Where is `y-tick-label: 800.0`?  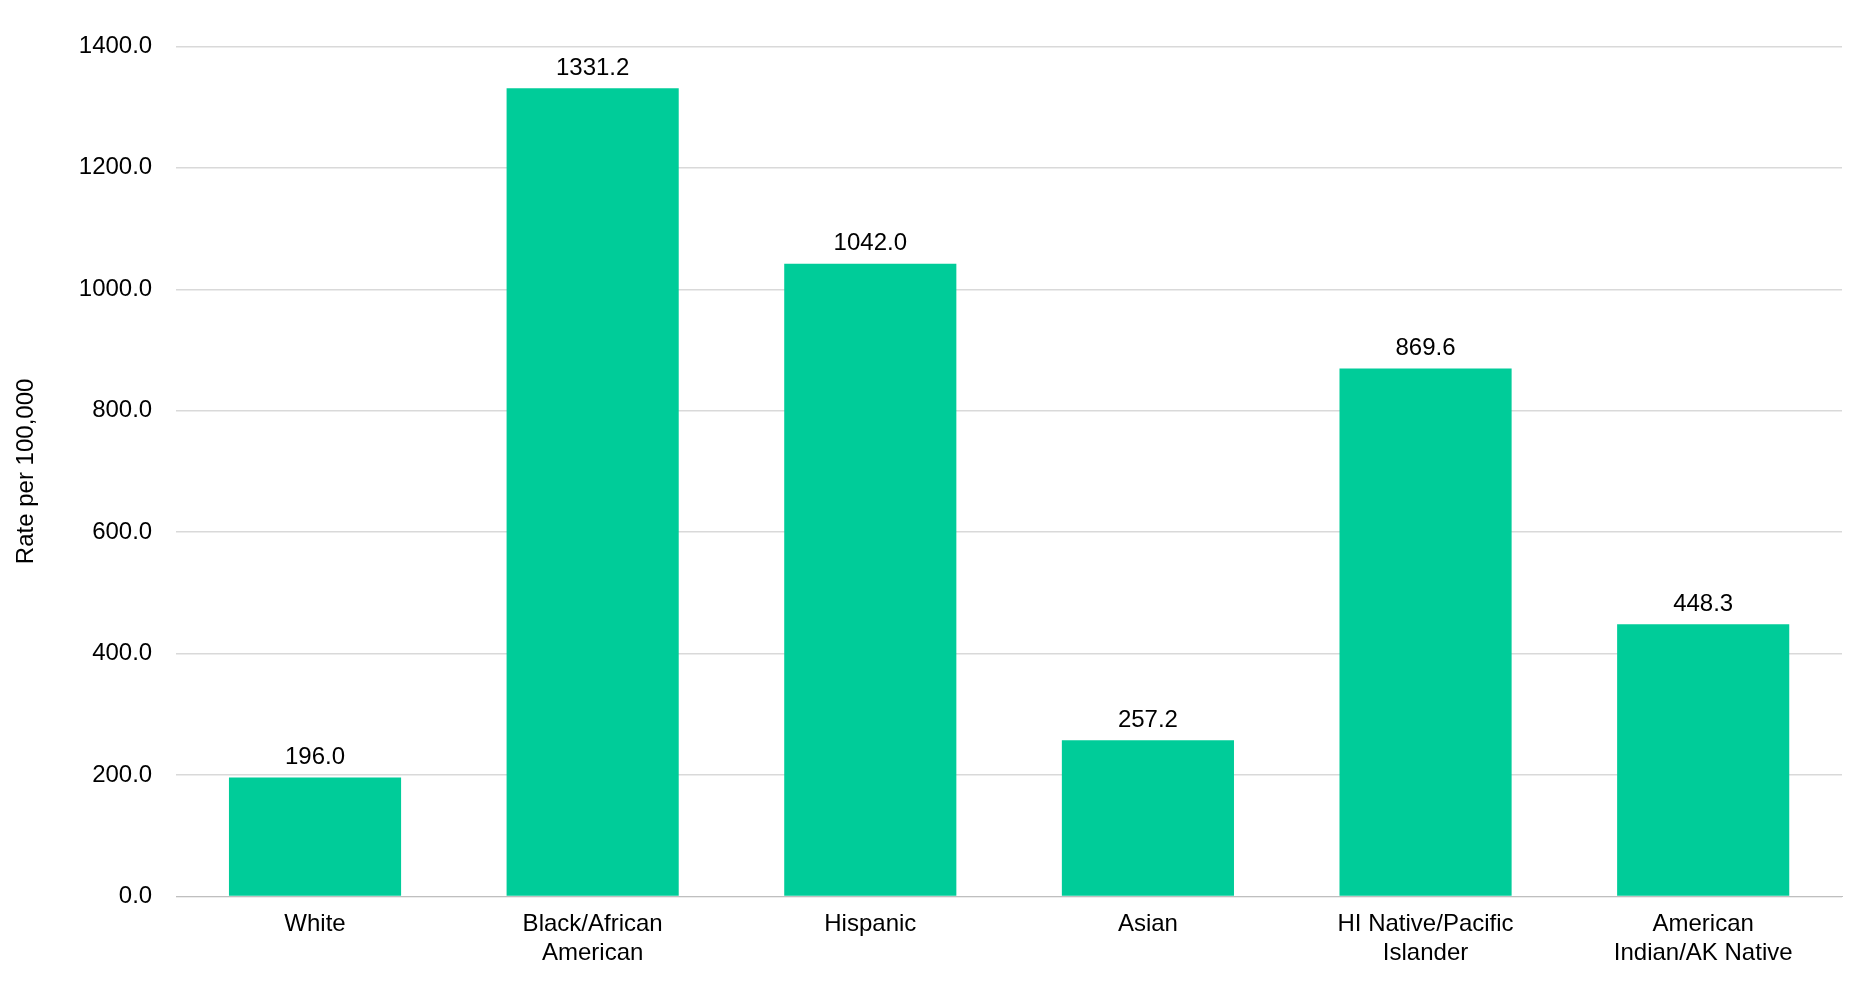
y-tick-label: 800.0 is located at coordinates (122, 409).